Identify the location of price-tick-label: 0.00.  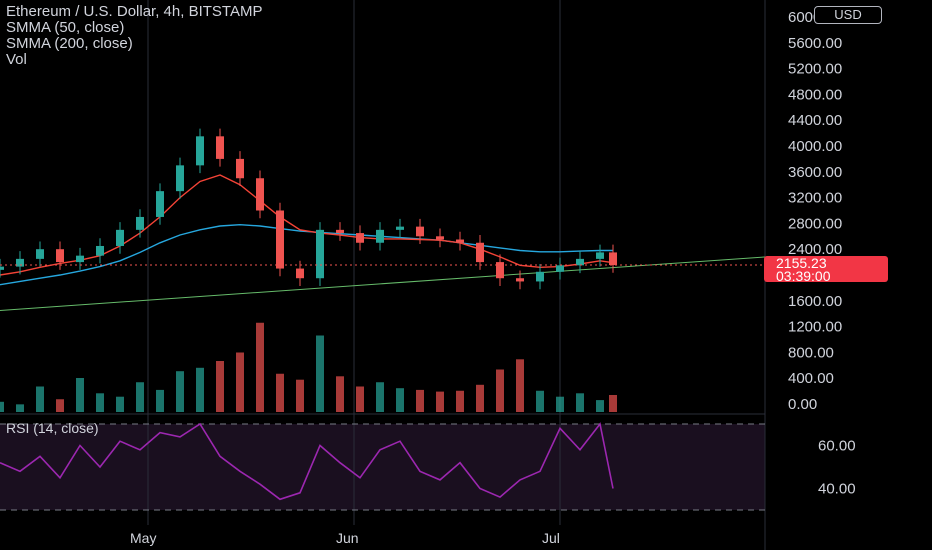
(802, 404).